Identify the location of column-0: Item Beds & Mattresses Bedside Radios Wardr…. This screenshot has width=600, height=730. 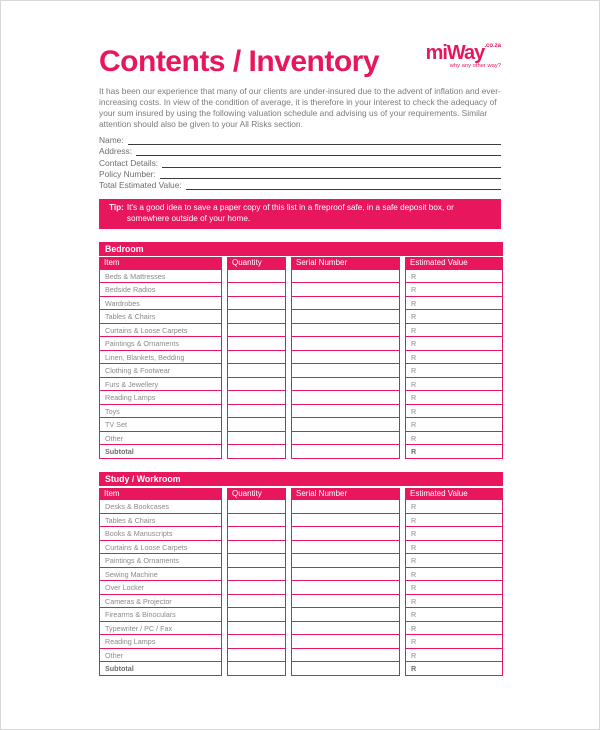
(160, 358).